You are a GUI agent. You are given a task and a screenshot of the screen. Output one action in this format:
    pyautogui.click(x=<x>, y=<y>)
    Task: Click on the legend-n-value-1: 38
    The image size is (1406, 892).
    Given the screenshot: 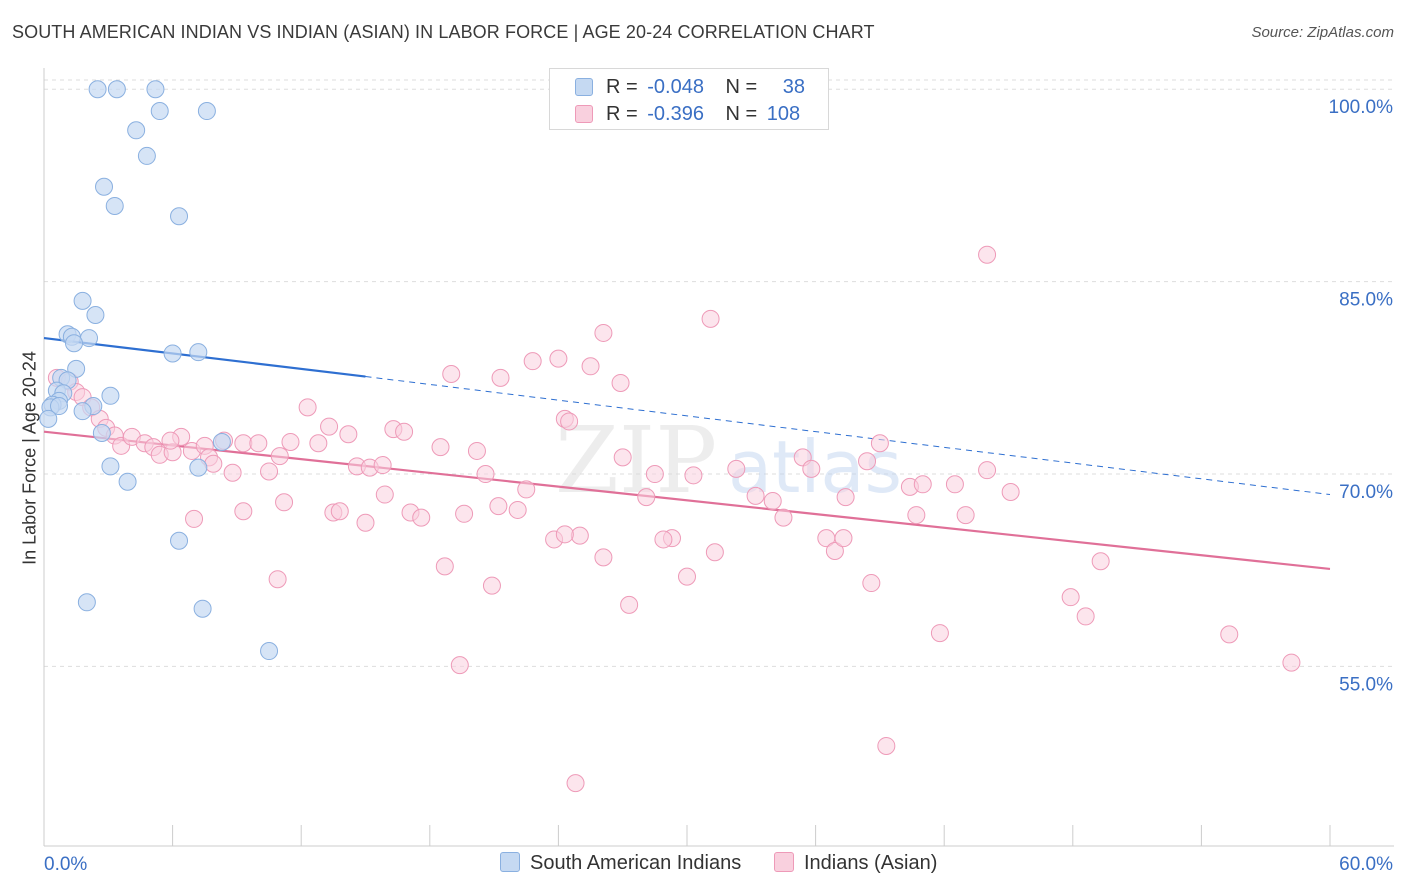 What is the action you would take?
    pyautogui.click(x=794, y=87)
    